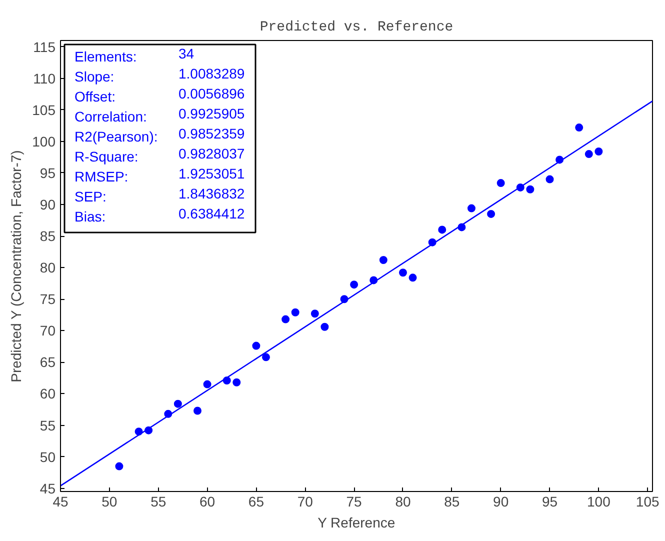 The width and height of the screenshot is (665, 541). I want to click on y-tick-label: 95, so click(48, 172).